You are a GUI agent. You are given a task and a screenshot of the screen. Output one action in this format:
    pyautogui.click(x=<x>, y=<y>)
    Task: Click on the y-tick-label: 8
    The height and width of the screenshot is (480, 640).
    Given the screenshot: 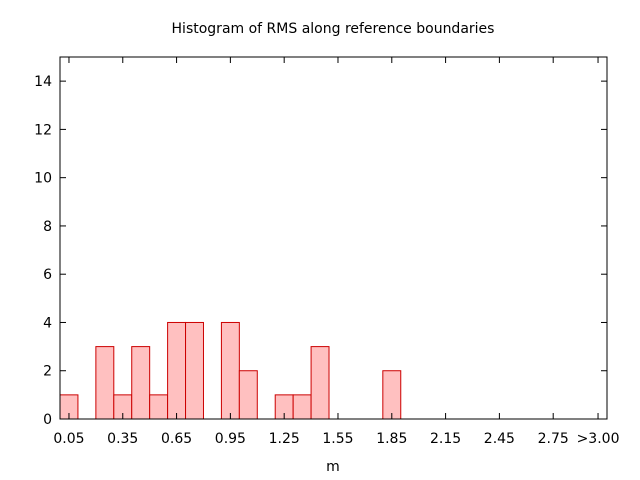 What is the action you would take?
    pyautogui.click(x=47, y=227)
    